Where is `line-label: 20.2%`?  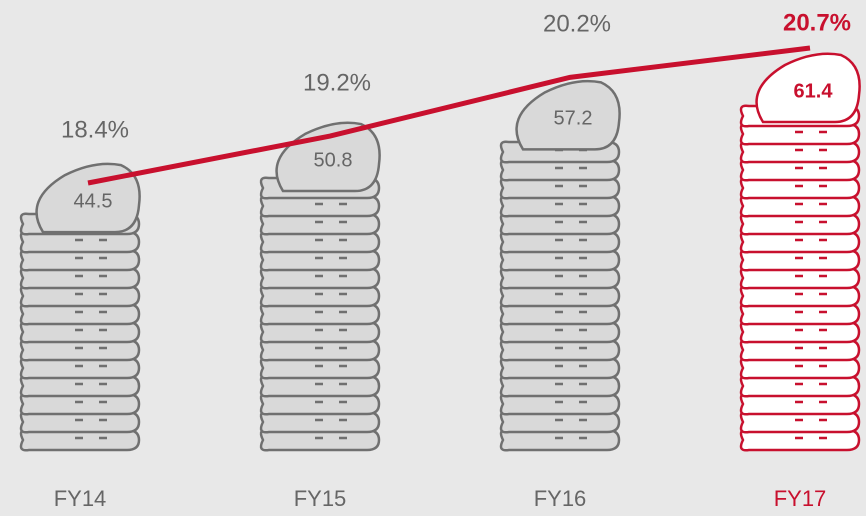 line-label: 20.2% is located at coordinates (577, 24).